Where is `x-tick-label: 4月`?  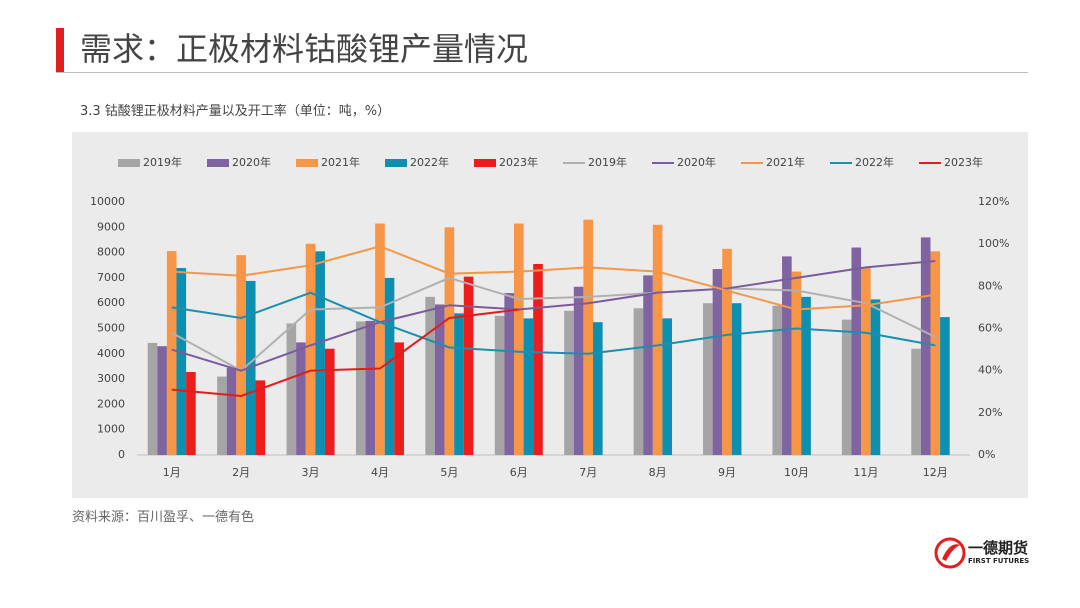
x-tick-label: 4月 is located at coordinates (380, 472).